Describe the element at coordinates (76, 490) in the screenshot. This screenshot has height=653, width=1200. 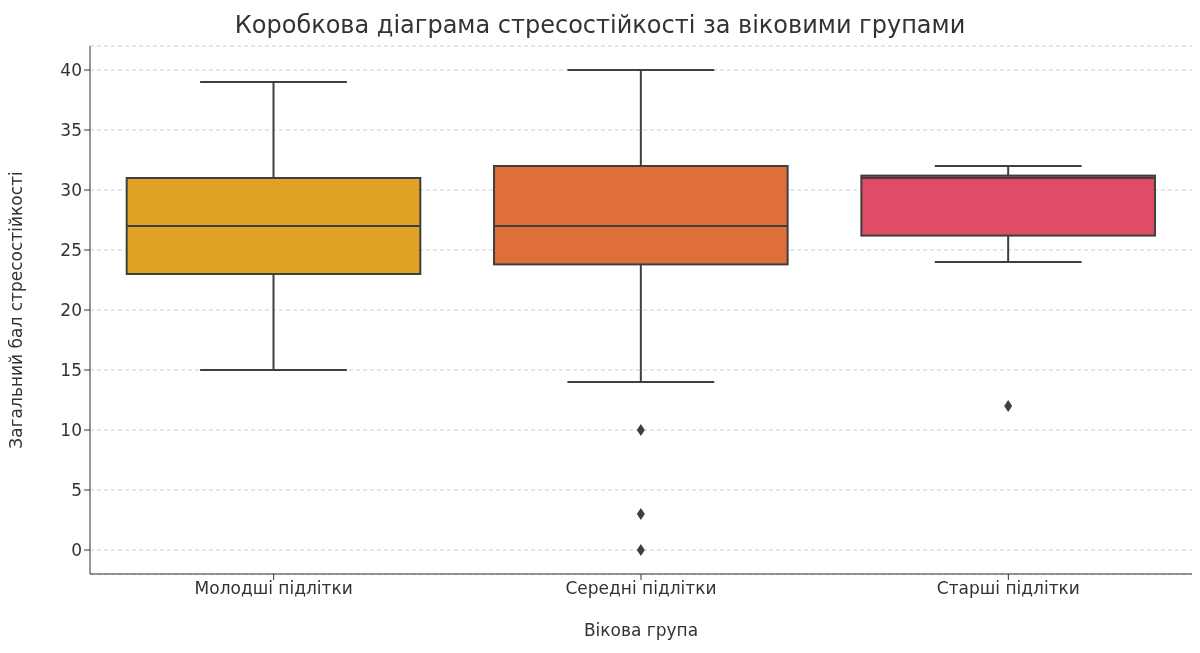
I see `y-tick-label: 5` at that location.